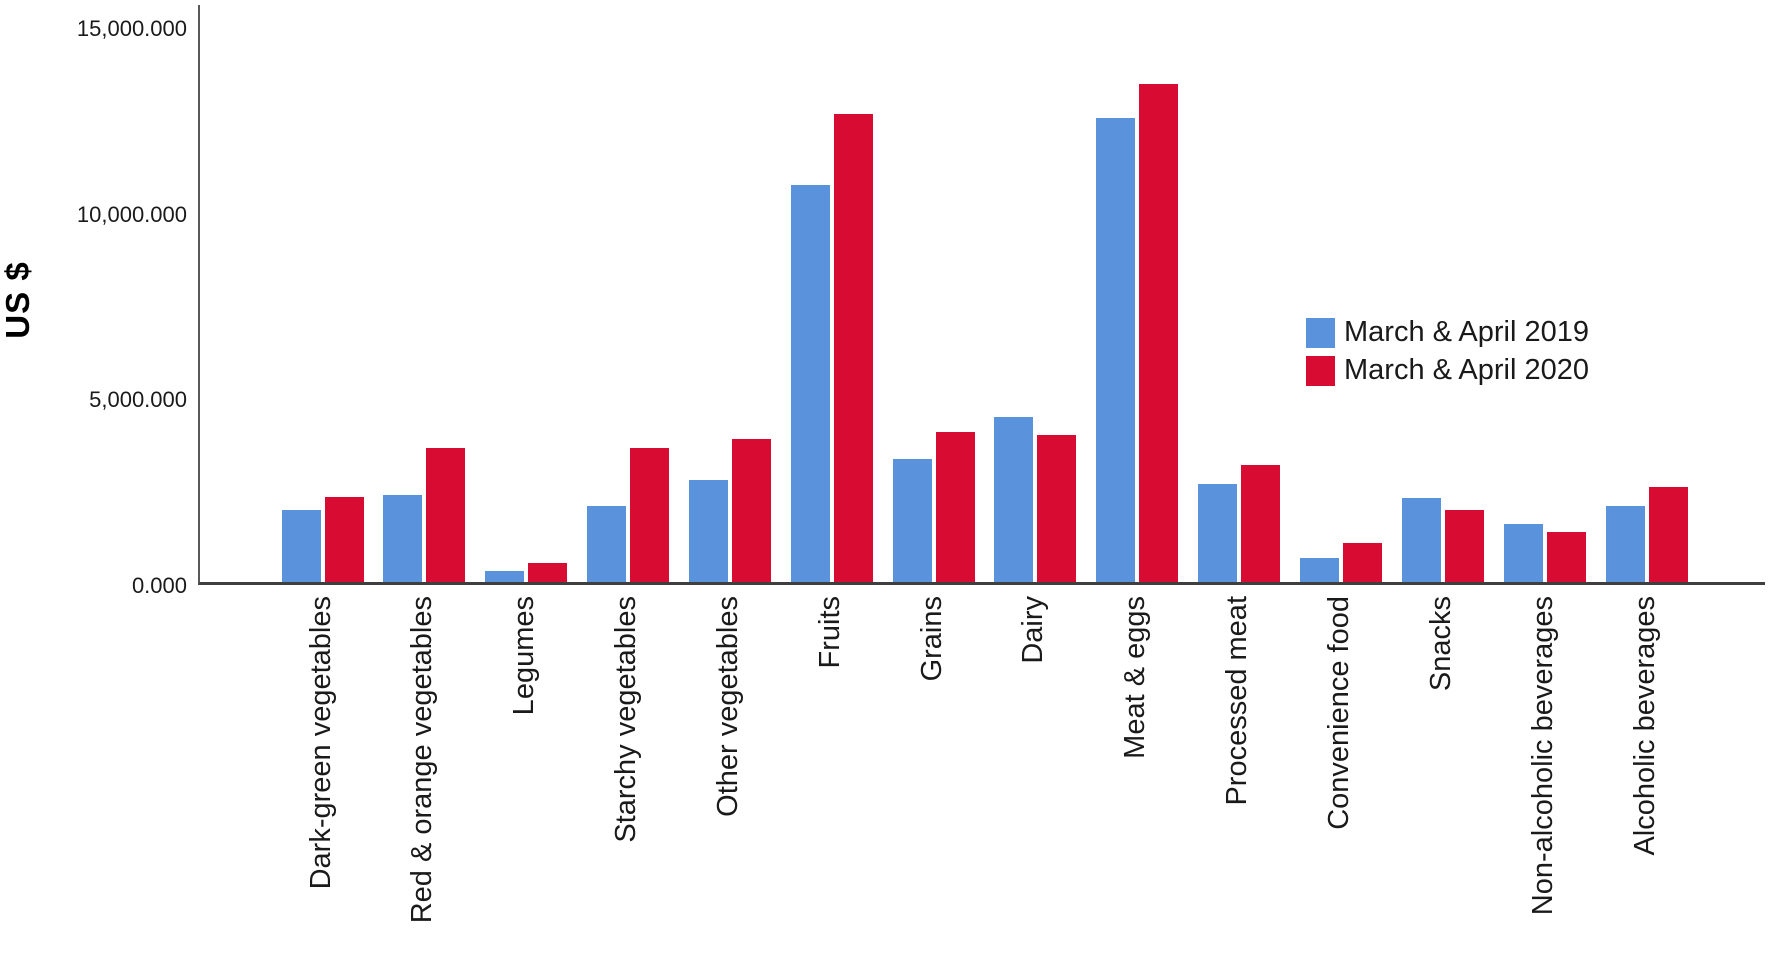 The width and height of the screenshot is (1772, 976). I want to click on legend-swatch-march-april-2020, so click(1320, 370).